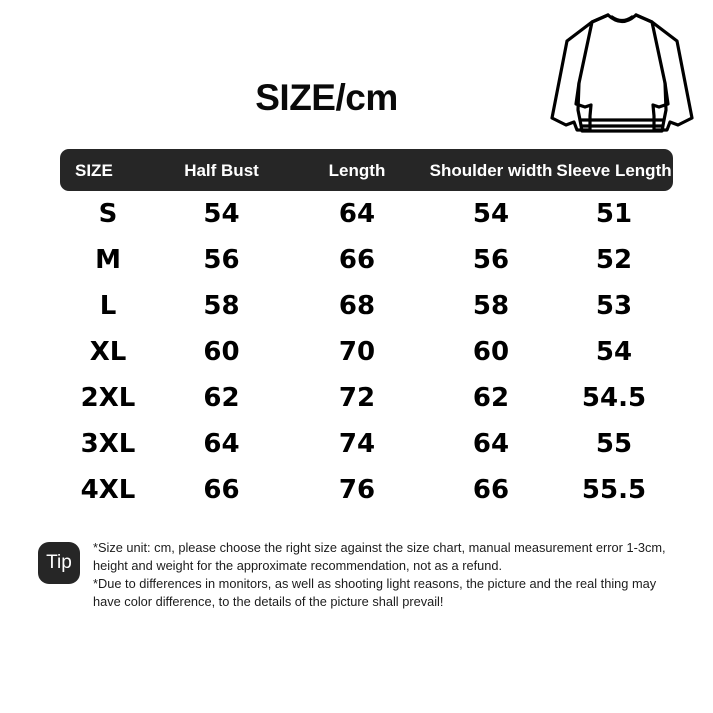 The image size is (713, 713). I want to click on cell-half-bust: 66, so click(221, 490).